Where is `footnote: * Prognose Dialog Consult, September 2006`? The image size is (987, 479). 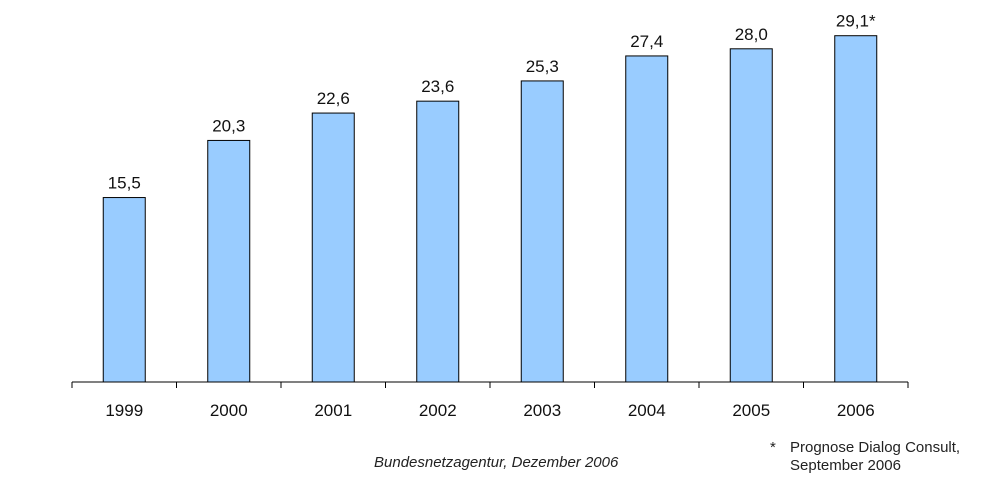
footnote: * Prognose Dialog Consult, September 2006 is located at coordinates (865, 457).